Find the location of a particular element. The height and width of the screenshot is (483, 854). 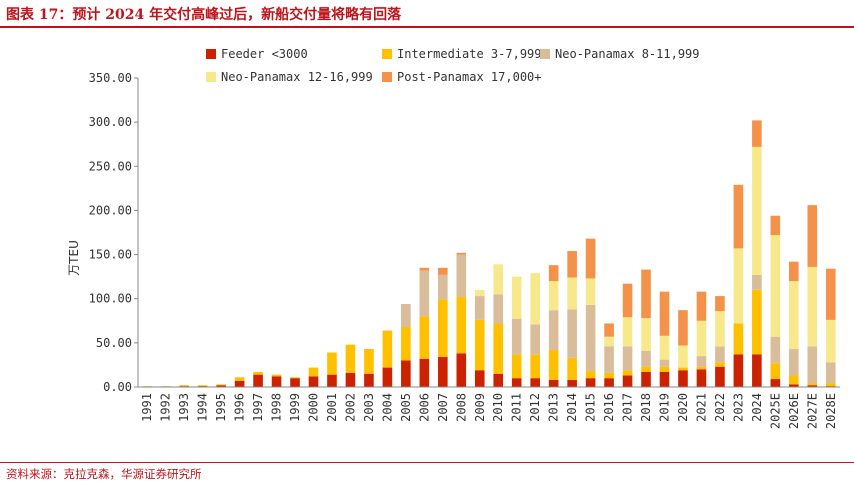

x-tick-label: 2018 is located at coordinates (646, 407).